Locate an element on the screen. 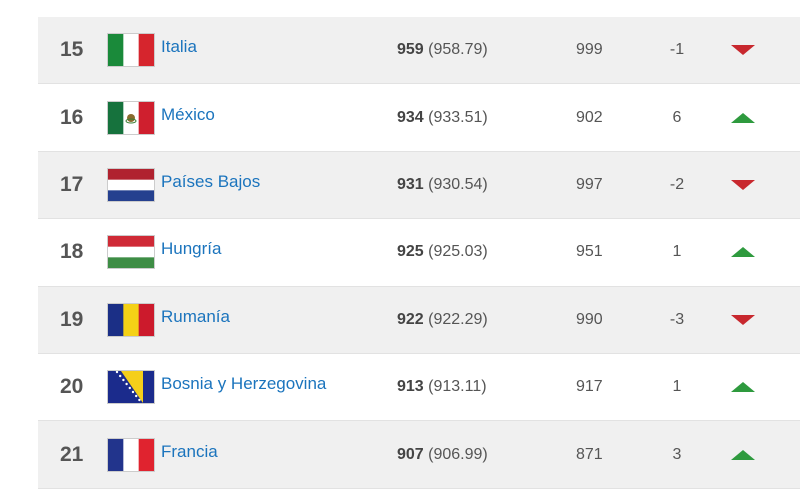 The image size is (800, 503). previous-points: 997 is located at coordinates (589, 184).